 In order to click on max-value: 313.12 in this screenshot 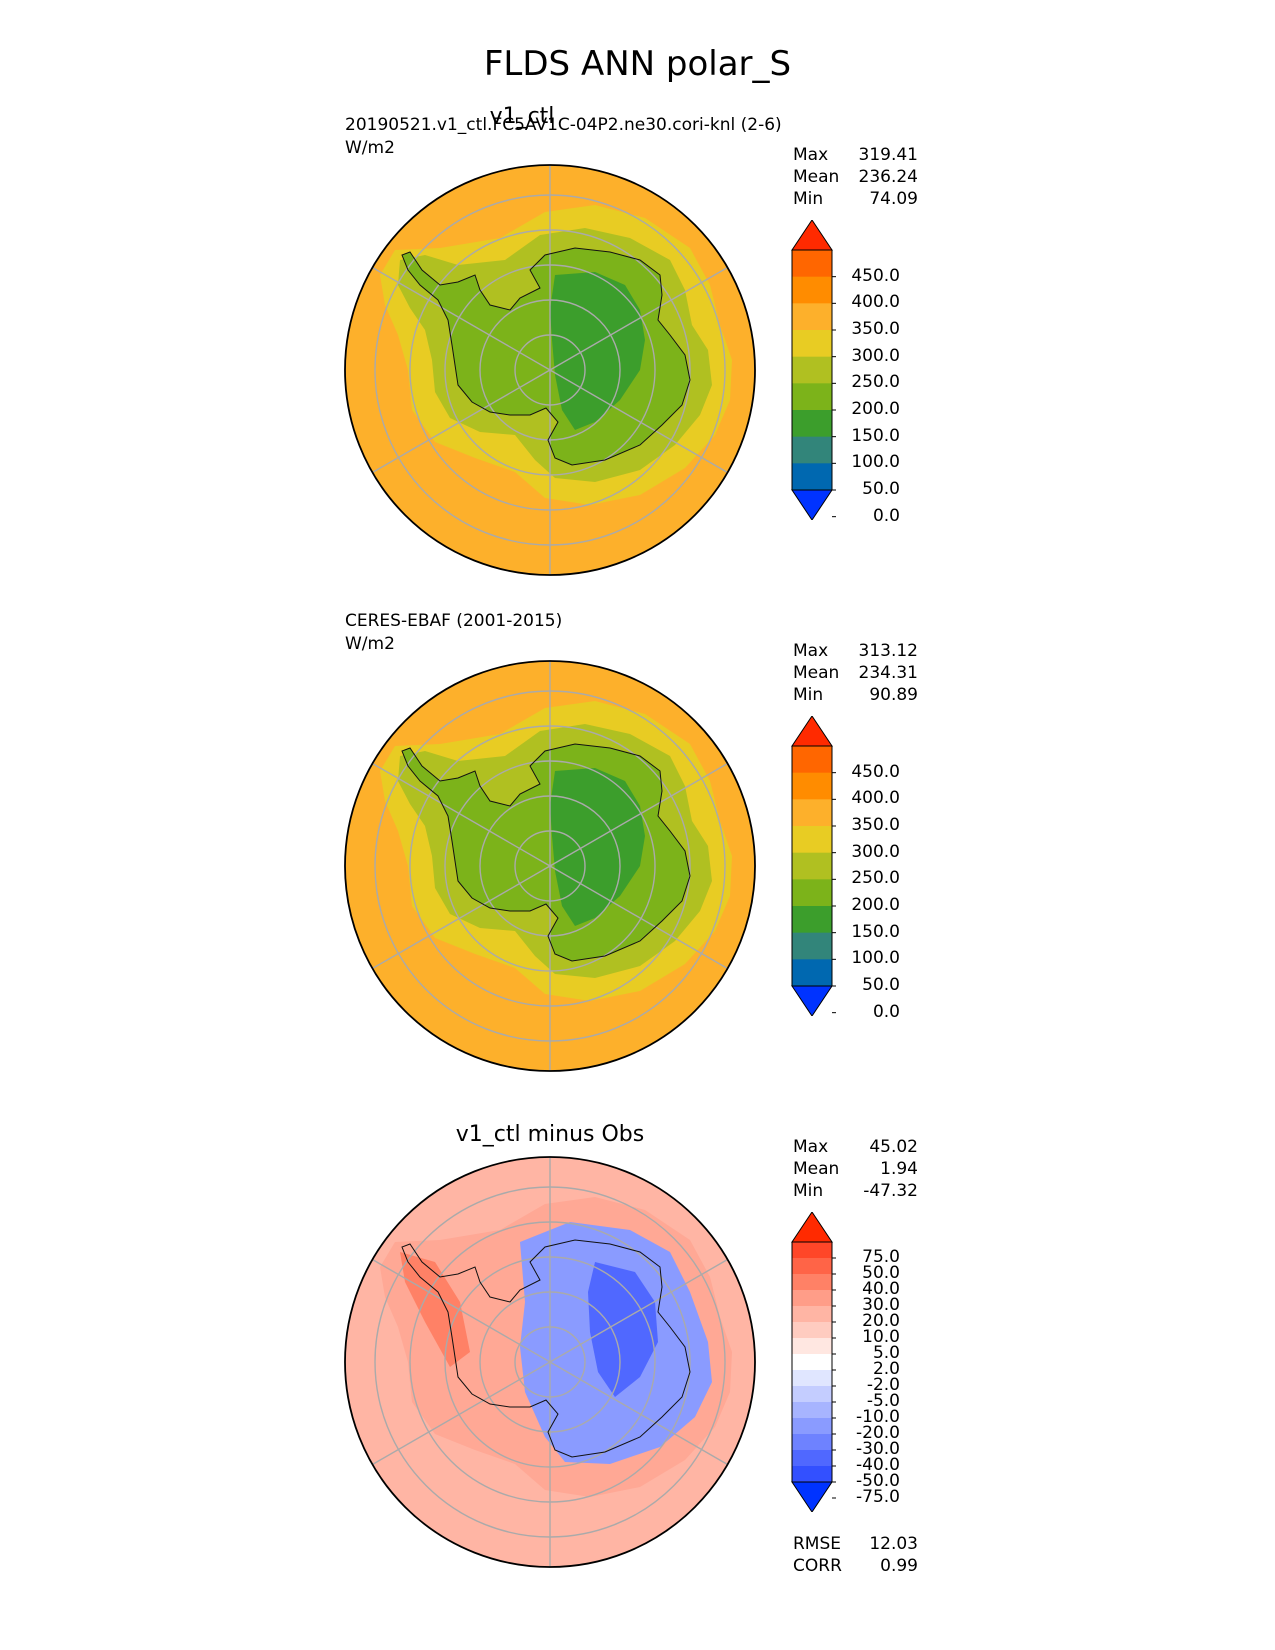, I will do `click(888, 651)`.